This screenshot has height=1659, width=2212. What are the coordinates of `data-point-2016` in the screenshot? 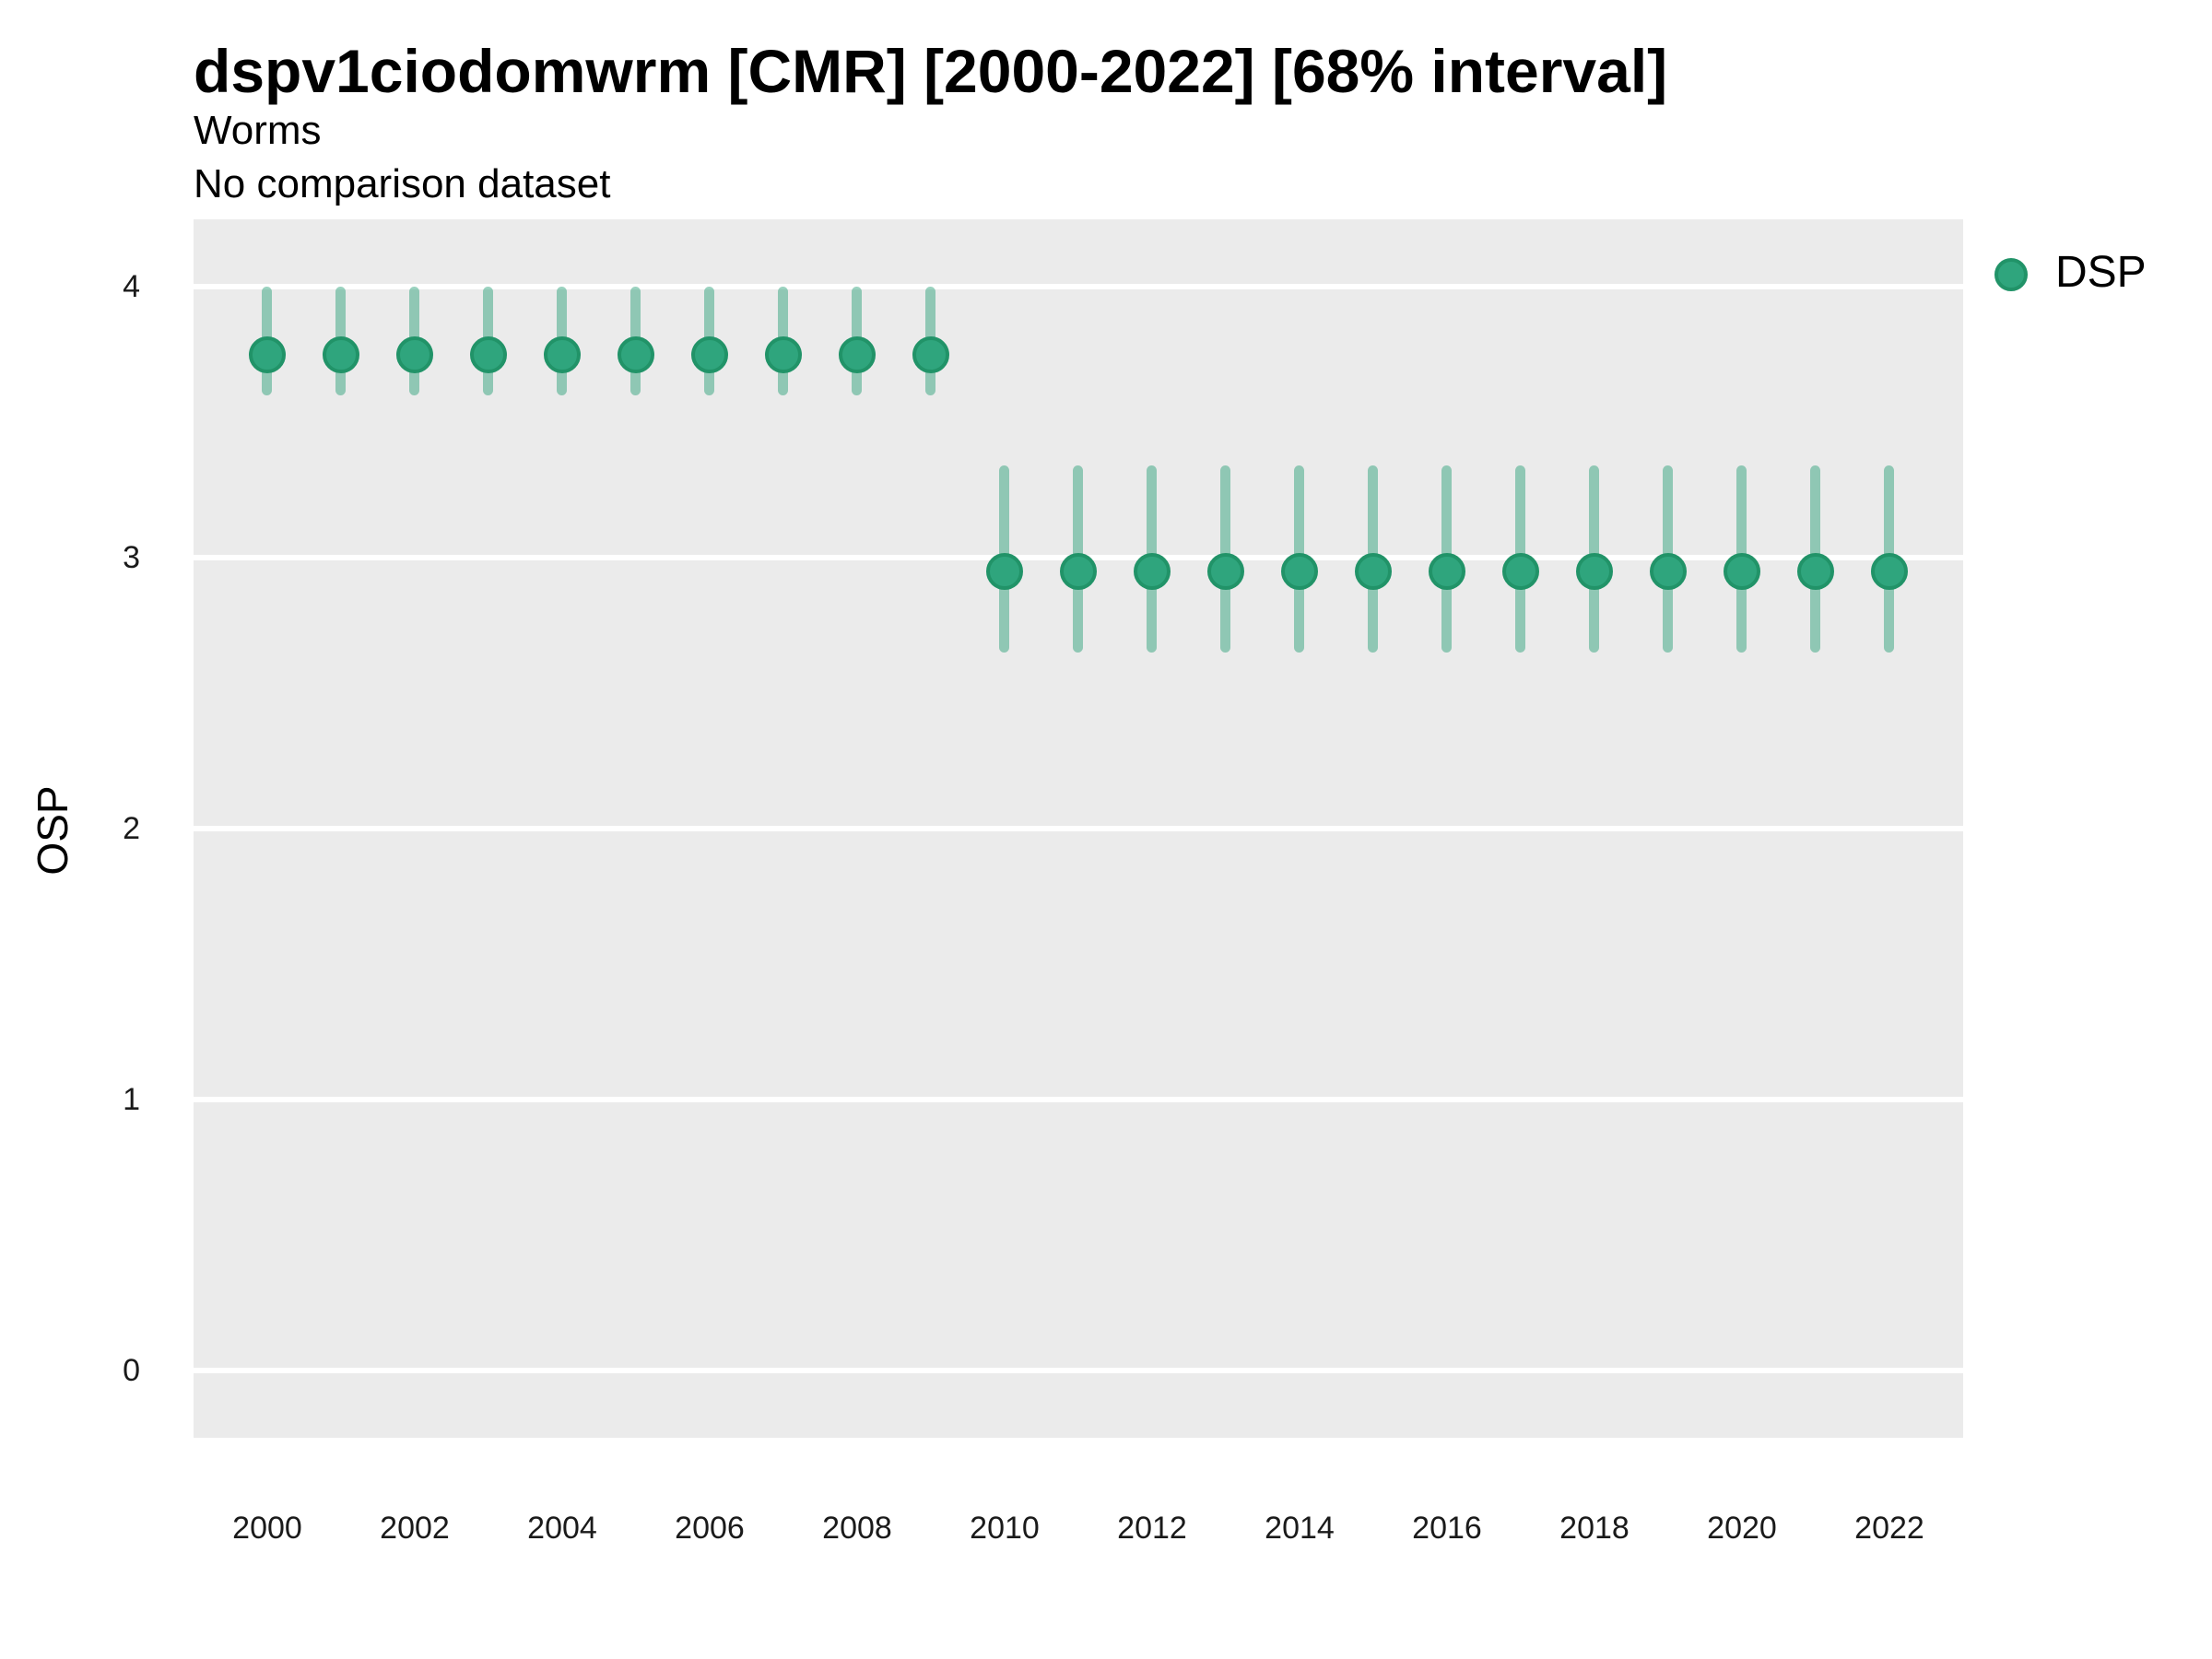 It's located at (1447, 571).